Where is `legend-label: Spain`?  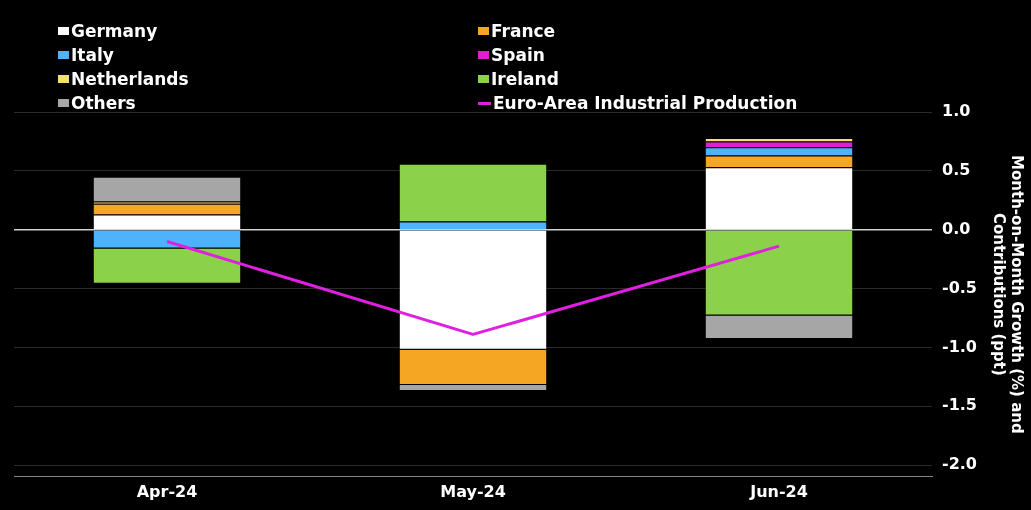
legend-label: Spain is located at coordinates (518, 55).